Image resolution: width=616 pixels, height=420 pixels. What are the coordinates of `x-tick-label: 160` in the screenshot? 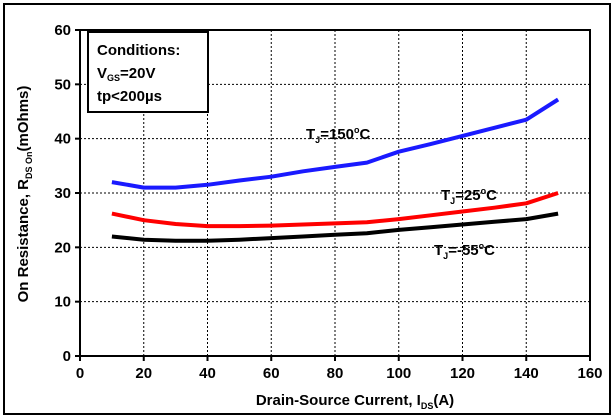 It's located at (589, 373).